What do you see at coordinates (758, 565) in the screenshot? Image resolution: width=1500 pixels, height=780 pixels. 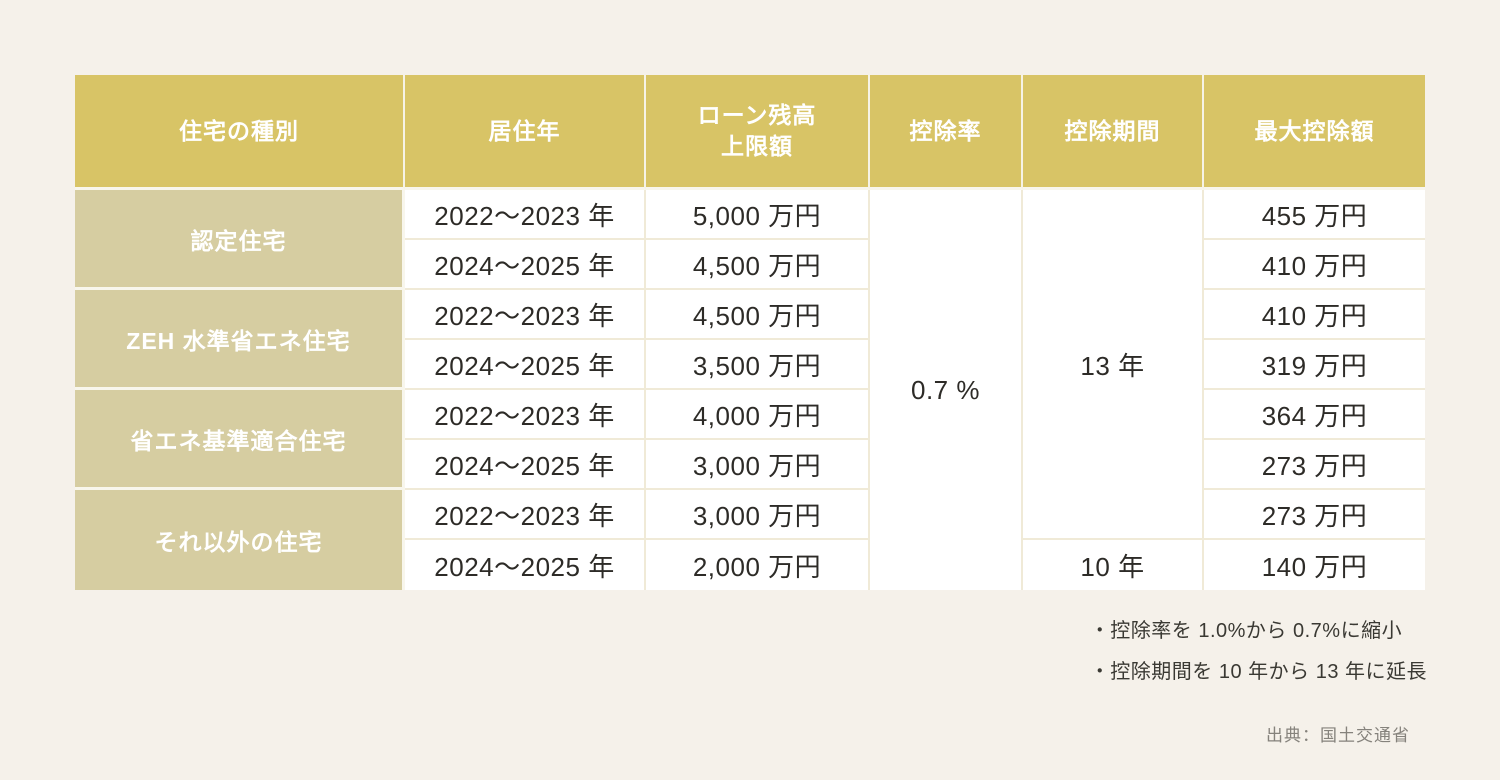 I see `loan-limit-cell: 2,000 万円` at bounding box center [758, 565].